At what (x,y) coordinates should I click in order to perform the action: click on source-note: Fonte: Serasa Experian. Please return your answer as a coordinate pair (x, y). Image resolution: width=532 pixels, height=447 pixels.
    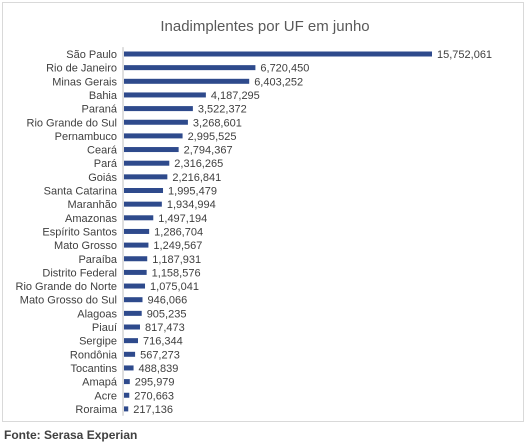
    Looking at the image, I should click on (70, 435).